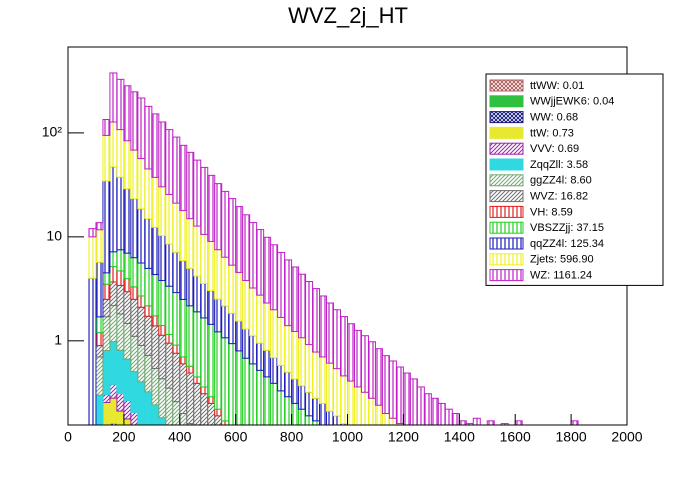 The width and height of the screenshot is (696, 477). Describe the element at coordinates (562, 260) in the screenshot. I see `legend-label: Zjets: 596.90` at that location.